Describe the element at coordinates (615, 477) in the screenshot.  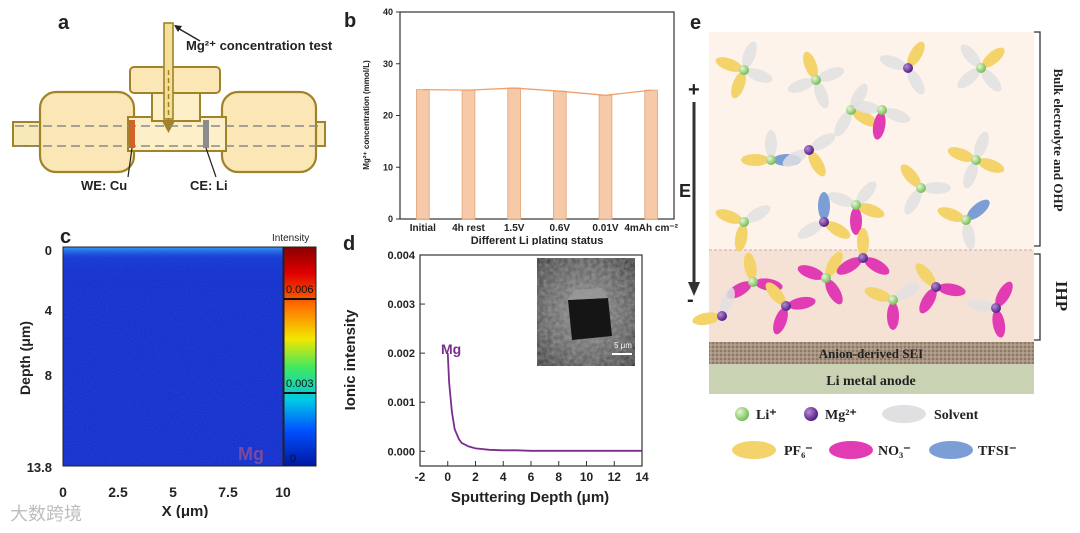
I see `d-xtick: 12` at that location.